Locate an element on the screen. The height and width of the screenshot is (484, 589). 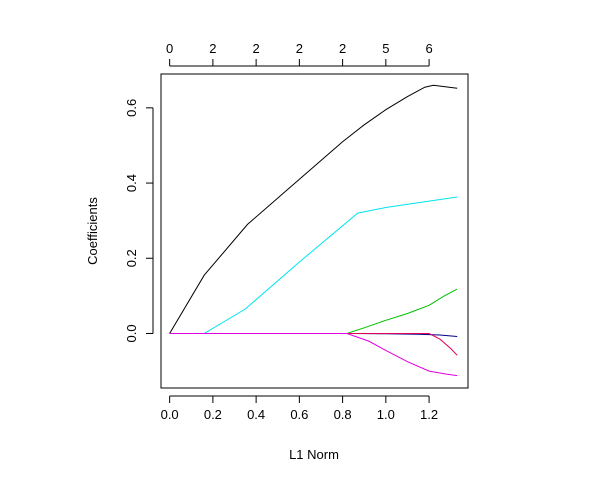
x-tick-label: 0.6 is located at coordinates (299, 414).